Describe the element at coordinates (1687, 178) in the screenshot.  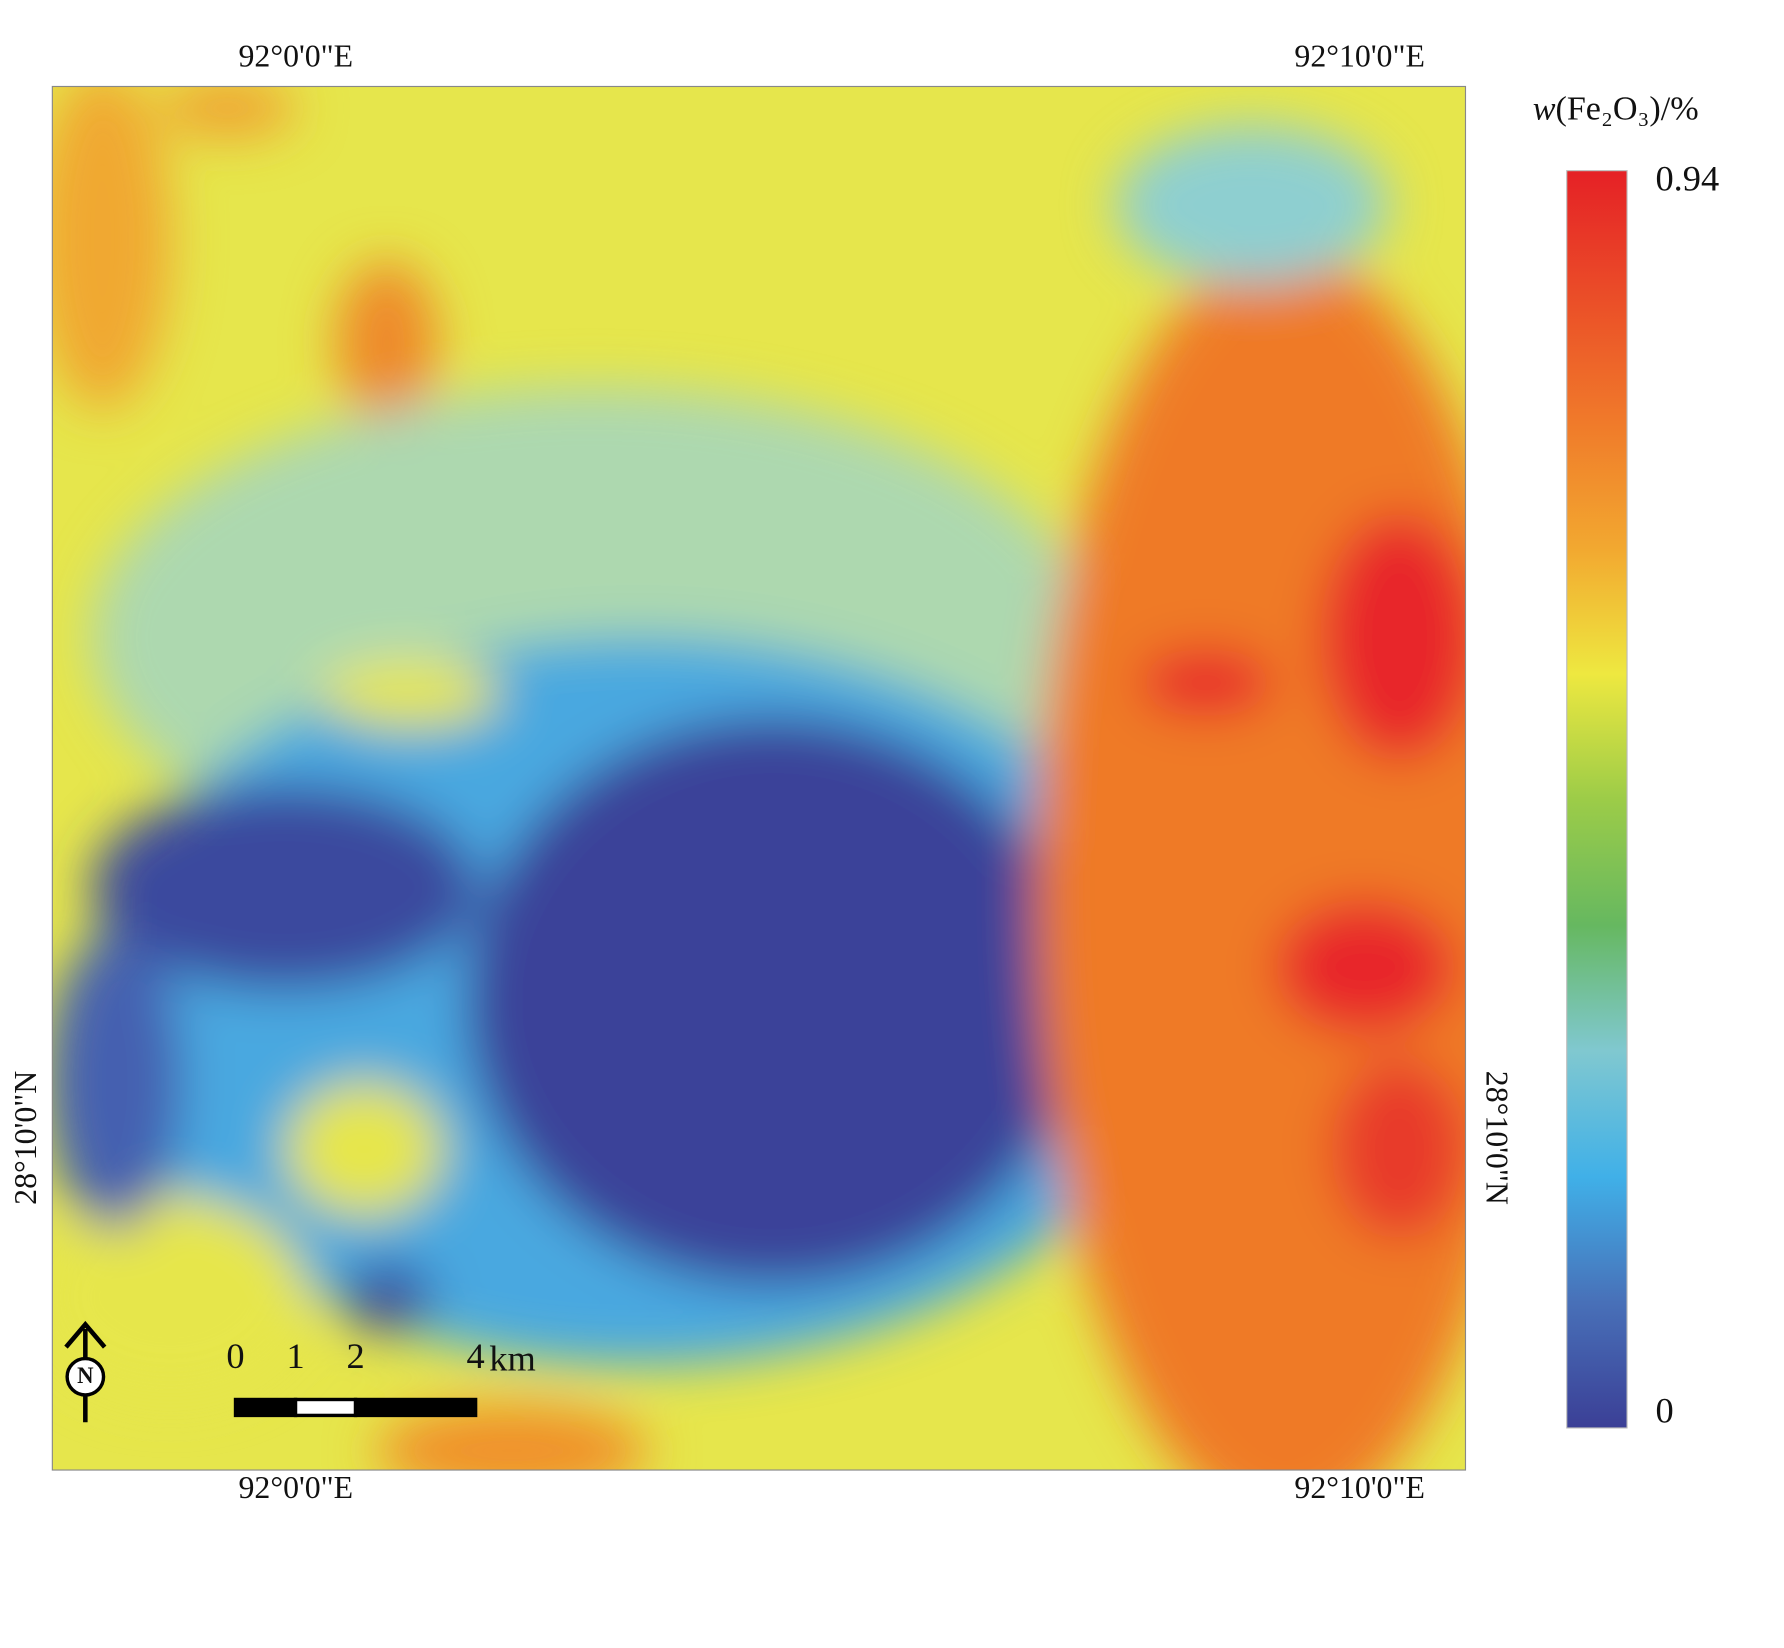
I see `legend-max: 0.94` at that location.